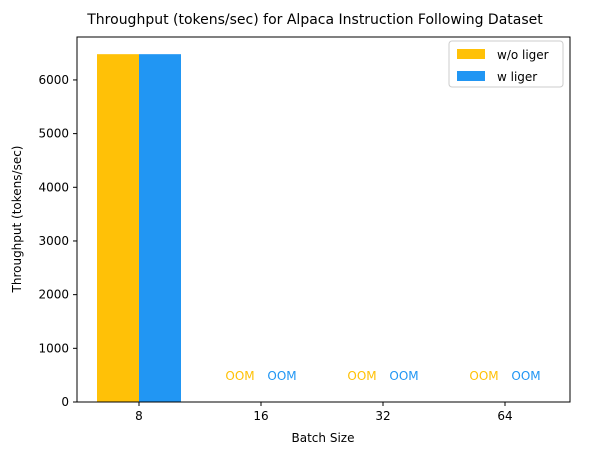 Image resolution: width=602 pixels, height=455 pixels. What do you see at coordinates (139, 416) in the screenshot?
I see `x-tick-label-8: 8` at bounding box center [139, 416].